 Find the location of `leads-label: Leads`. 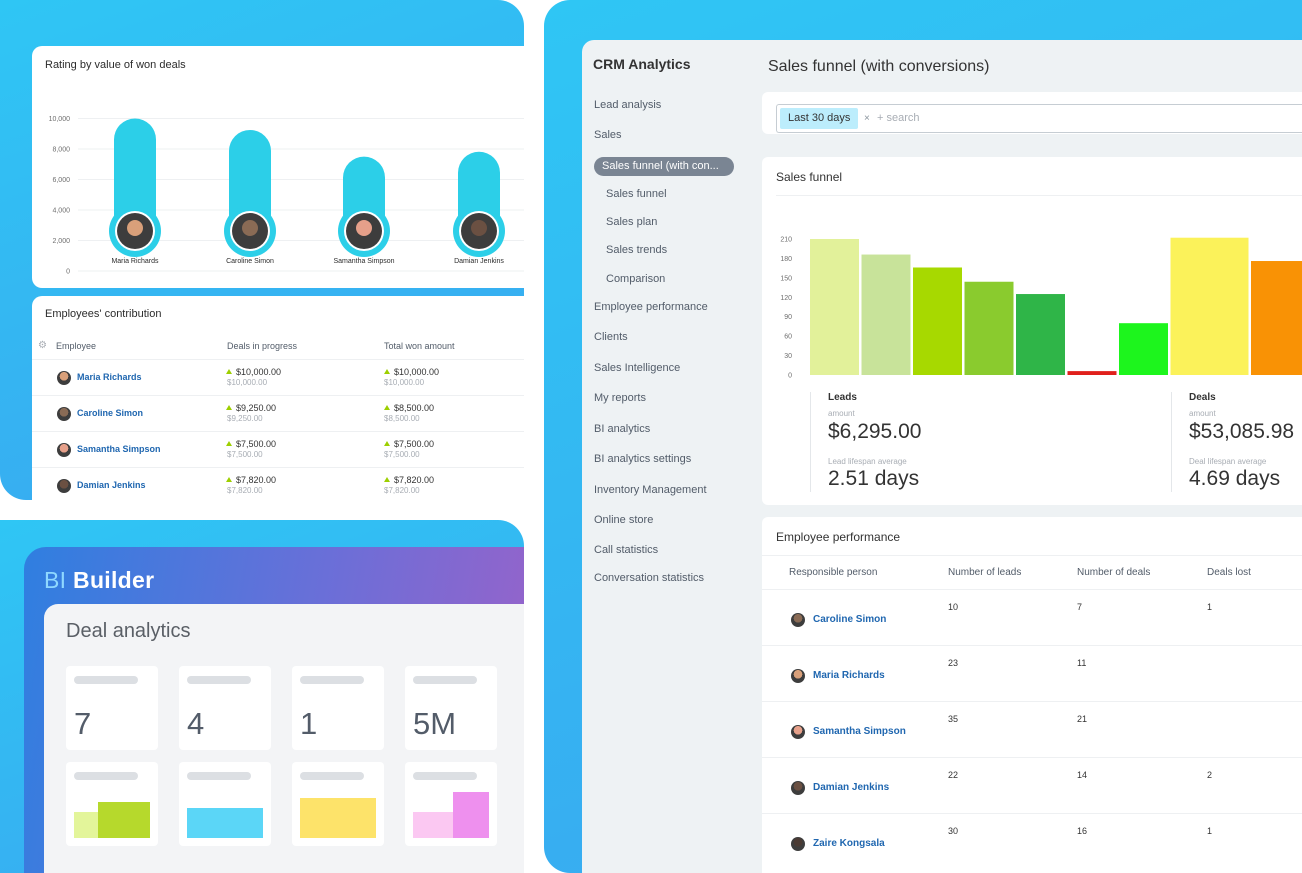

leads-label: Leads is located at coordinates (842, 397).